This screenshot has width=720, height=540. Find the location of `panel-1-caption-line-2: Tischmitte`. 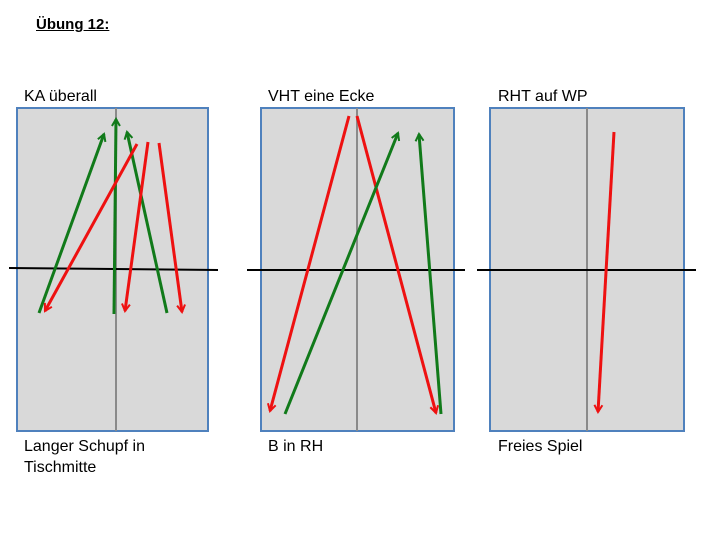

panel-1-caption-line-2: Tischmitte is located at coordinates (60, 467).